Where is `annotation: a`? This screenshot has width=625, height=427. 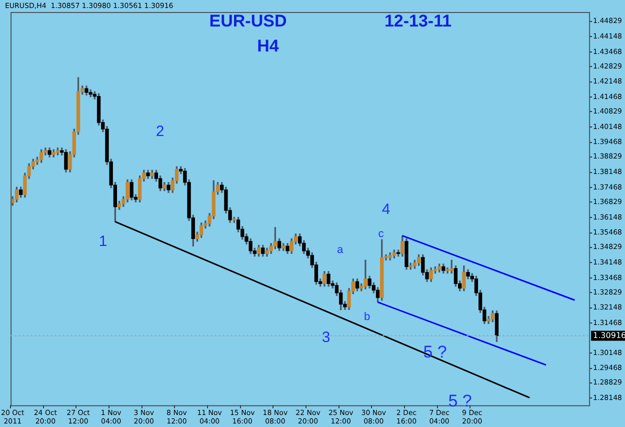
annotation: a is located at coordinates (340, 250).